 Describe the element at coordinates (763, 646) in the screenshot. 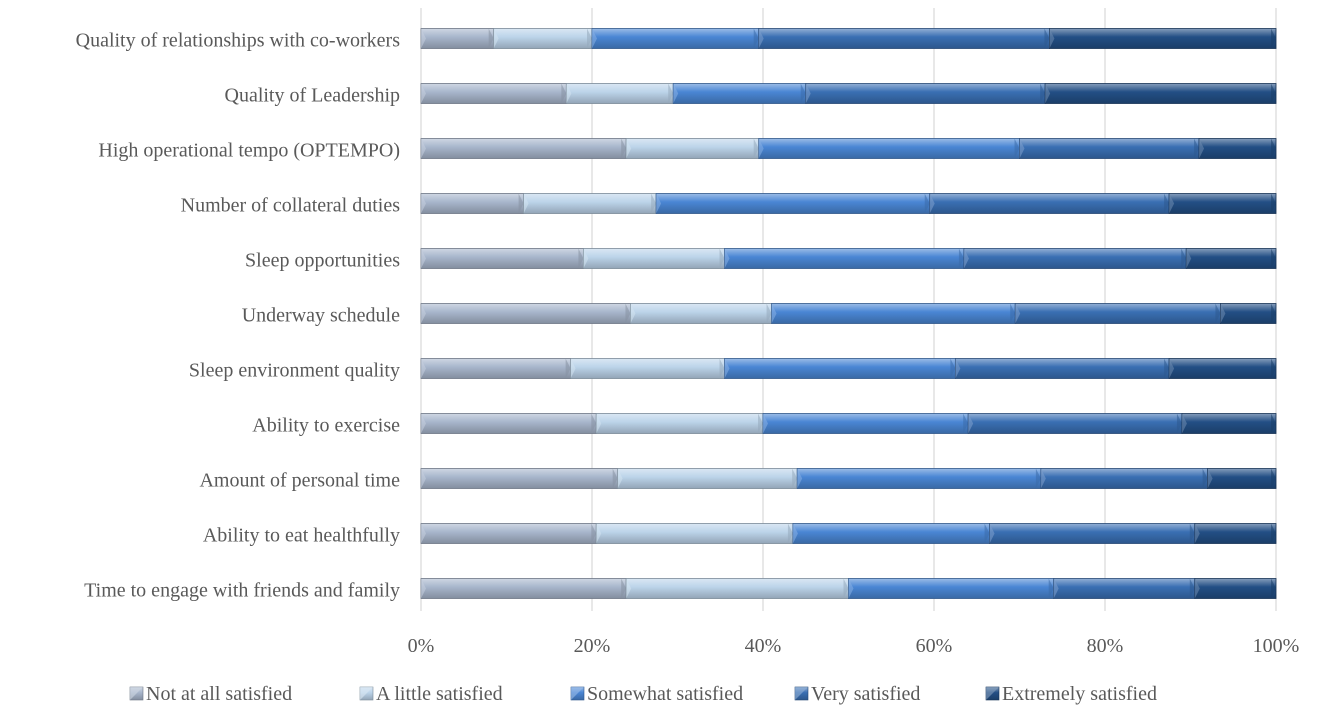

I see `x-tick-label: 40%` at that location.